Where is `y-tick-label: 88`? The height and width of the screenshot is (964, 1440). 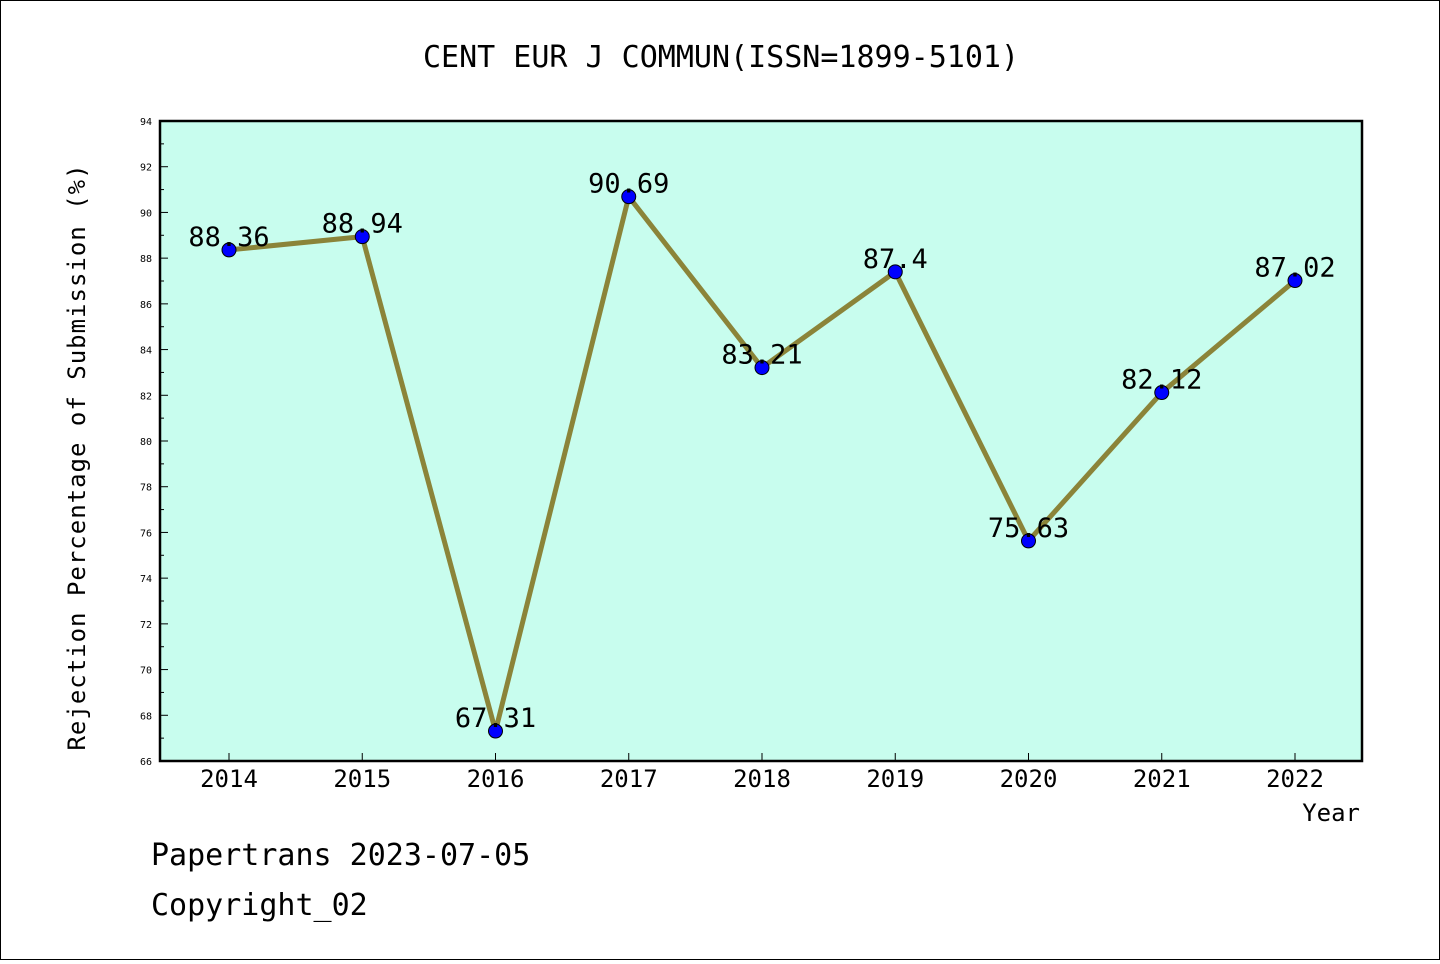
y-tick-label: 88 is located at coordinates (146, 259).